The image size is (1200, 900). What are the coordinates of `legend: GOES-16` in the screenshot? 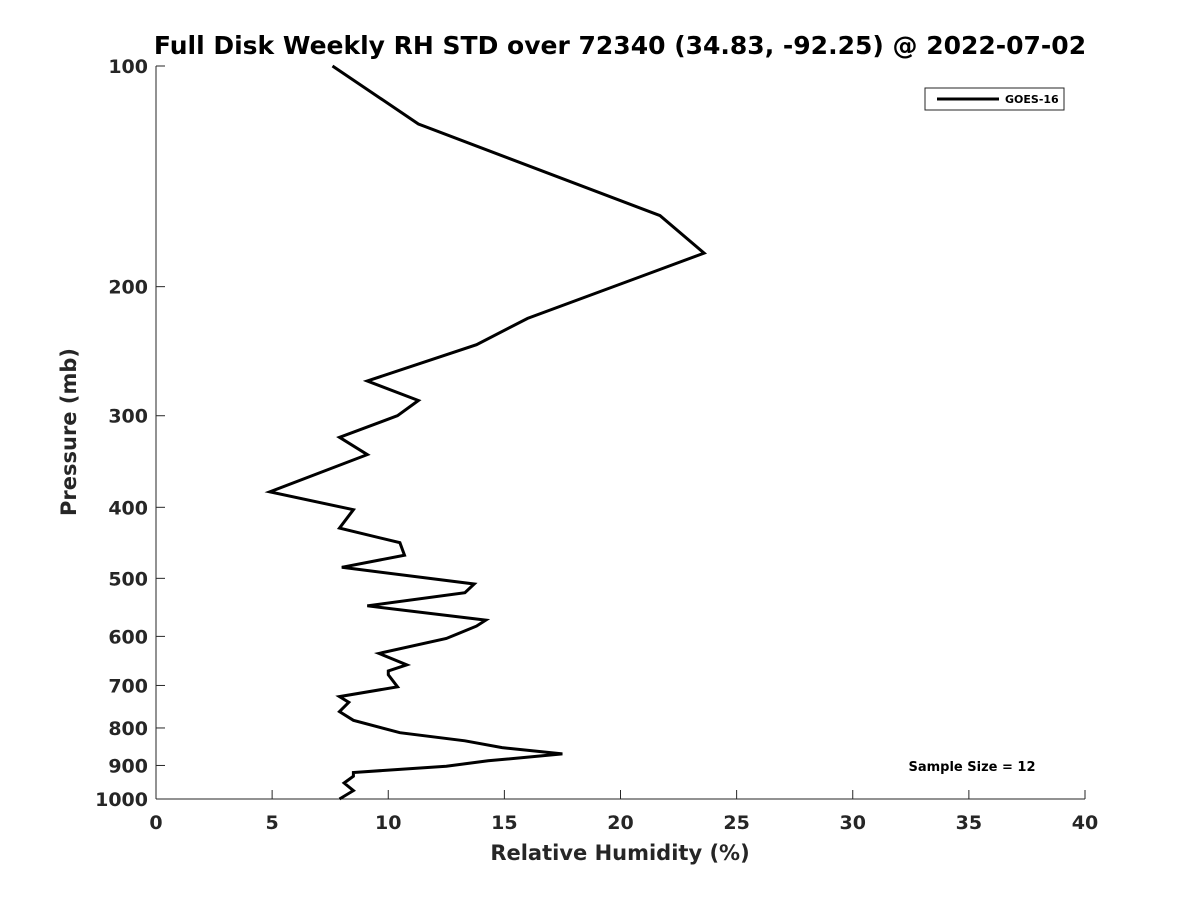 It's located at (994, 99).